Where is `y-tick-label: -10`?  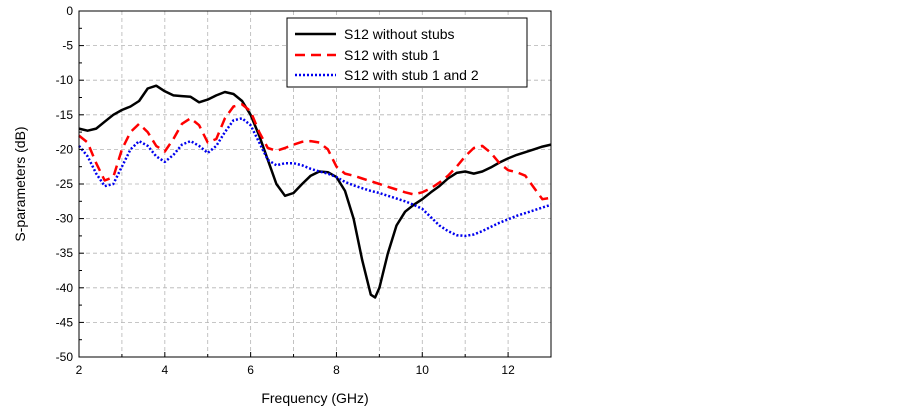
y-tick-label: -10 is located at coordinates (65, 80).